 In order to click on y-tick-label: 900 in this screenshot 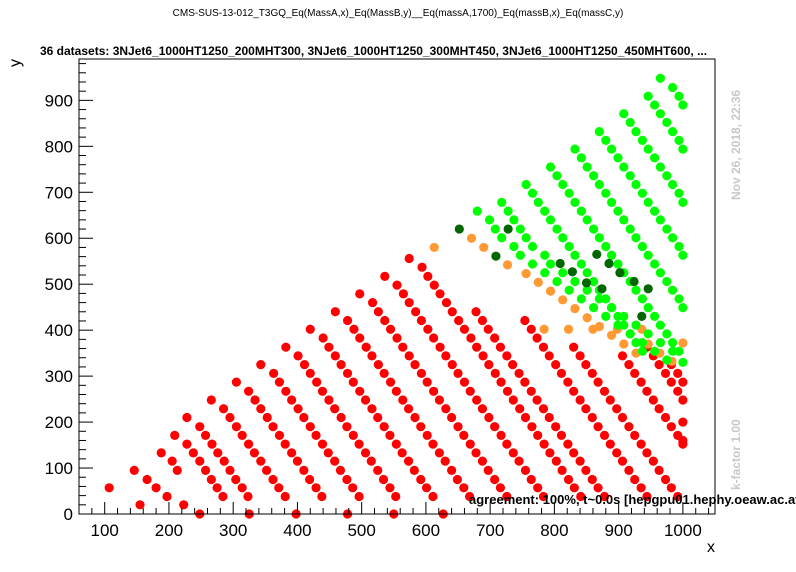, I will do `click(59, 100)`.